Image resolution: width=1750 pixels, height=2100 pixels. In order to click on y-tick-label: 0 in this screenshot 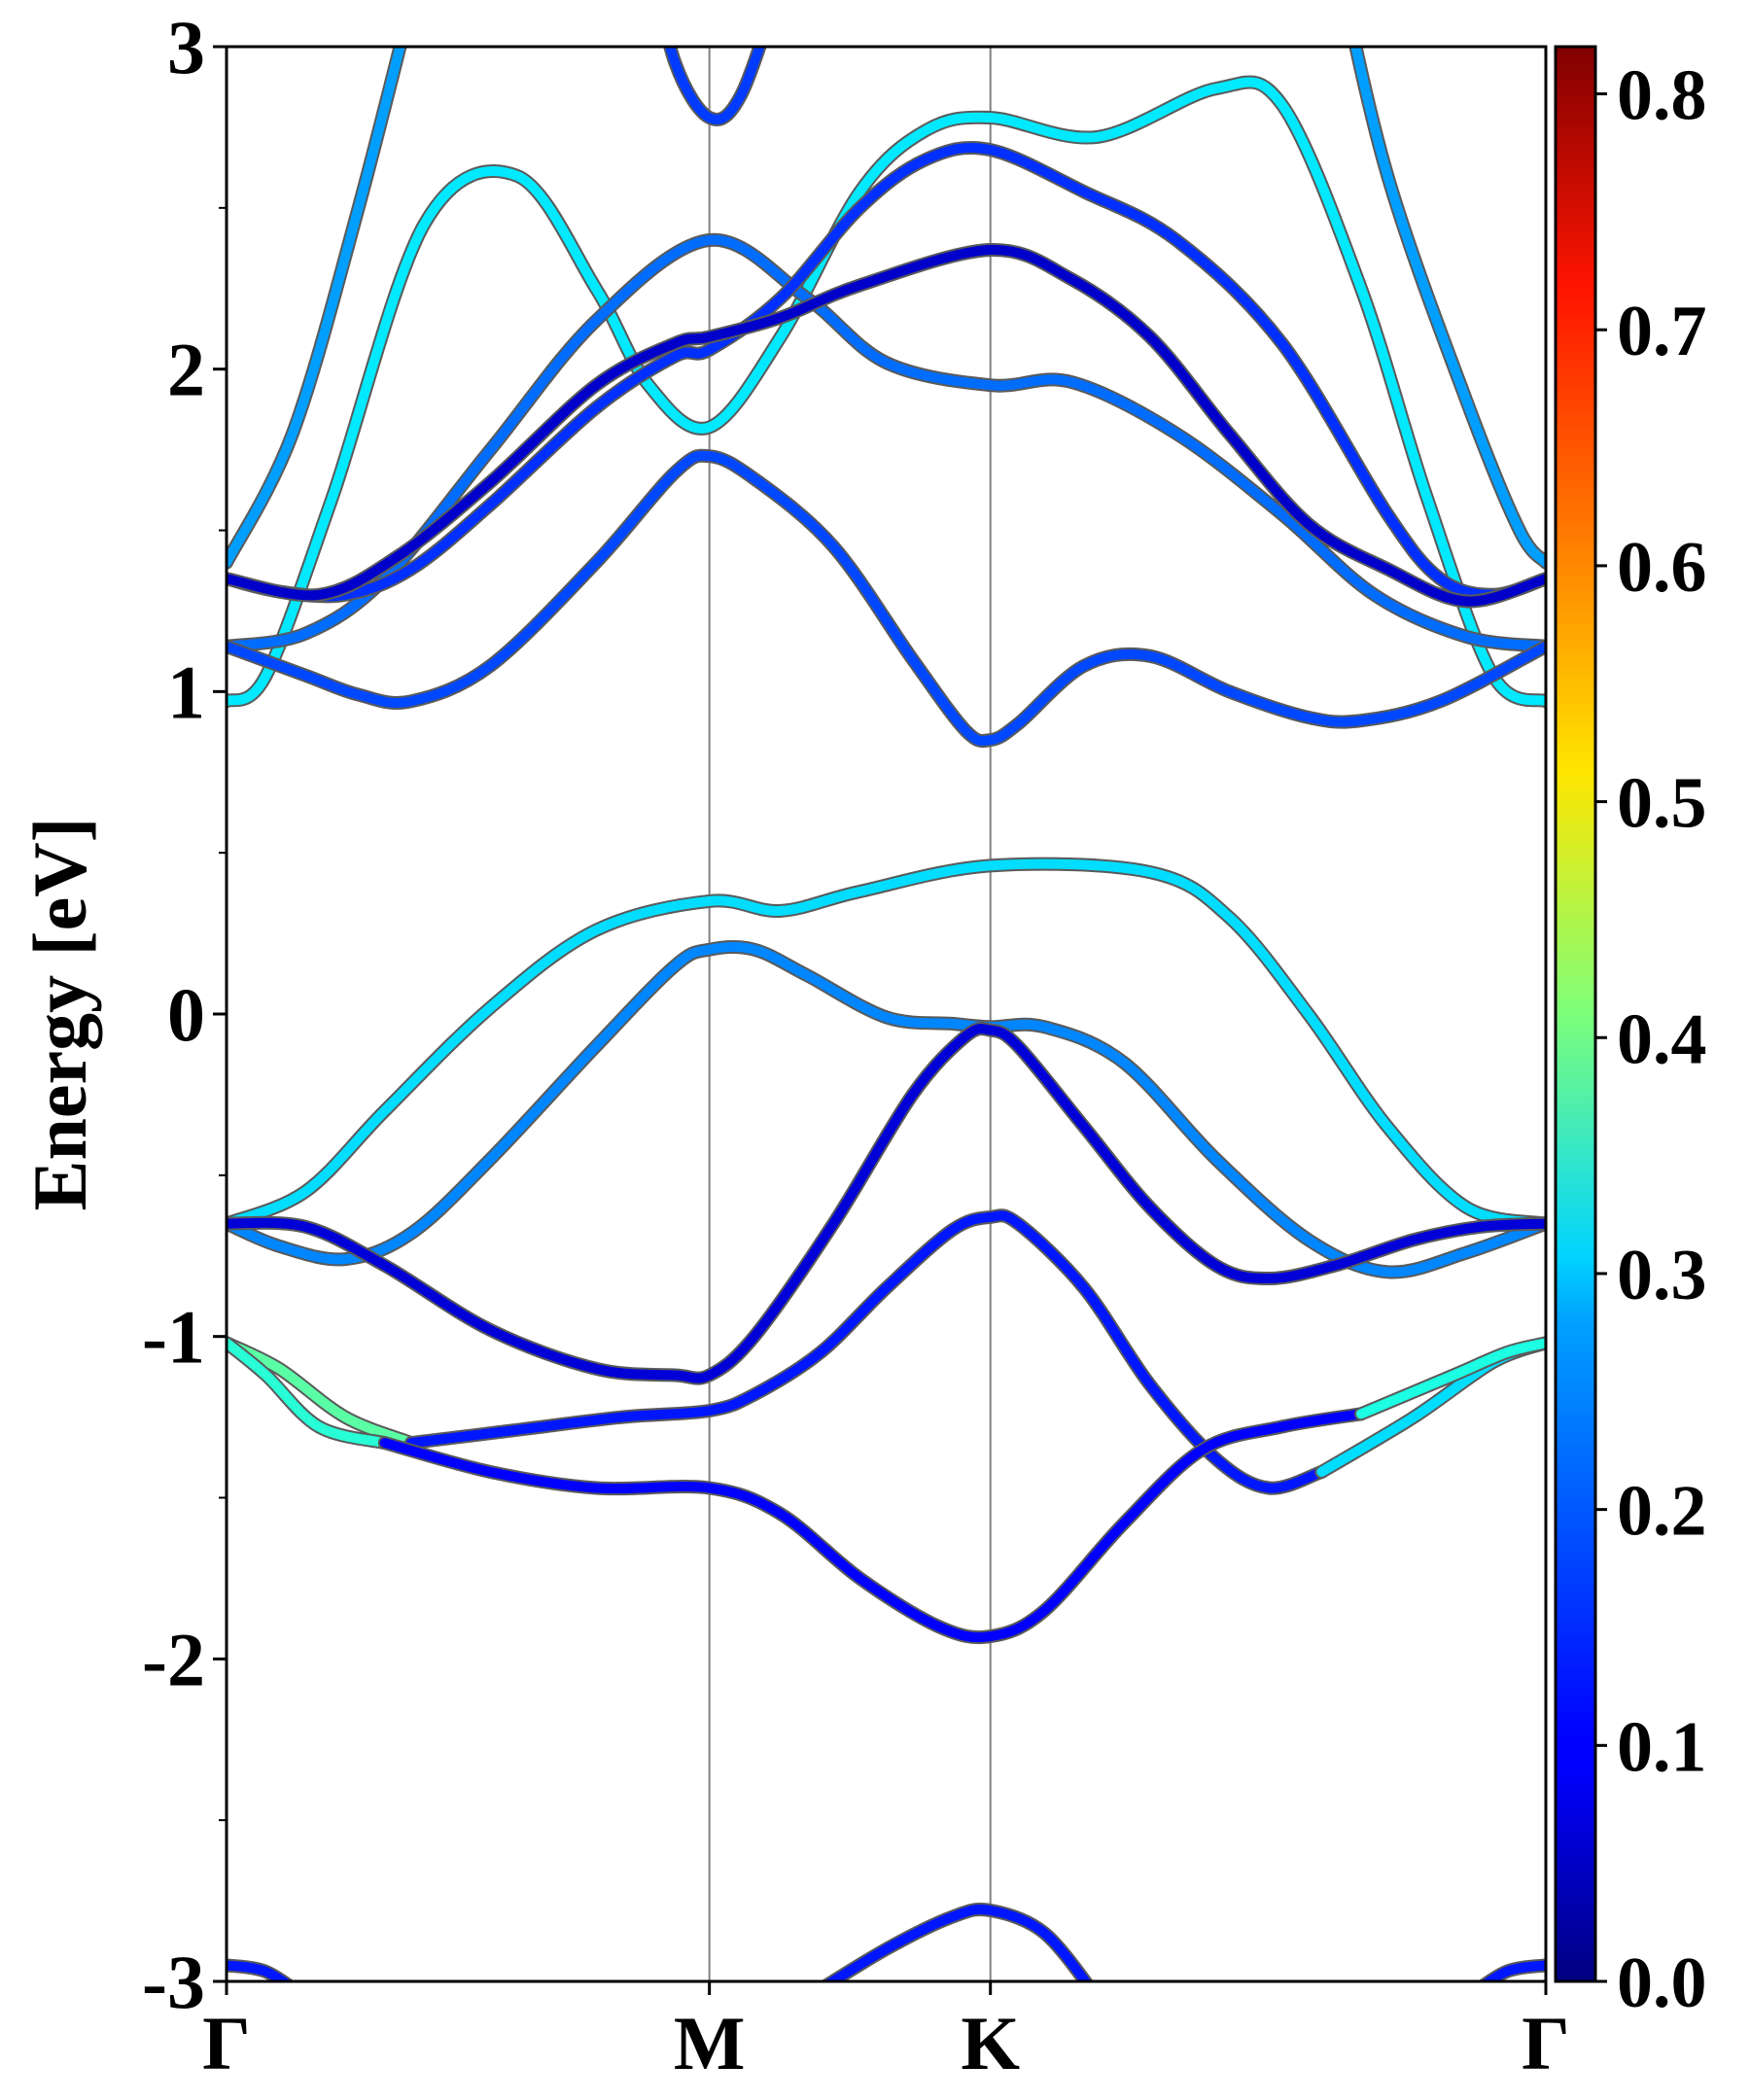, I will do `click(186, 1014)`.